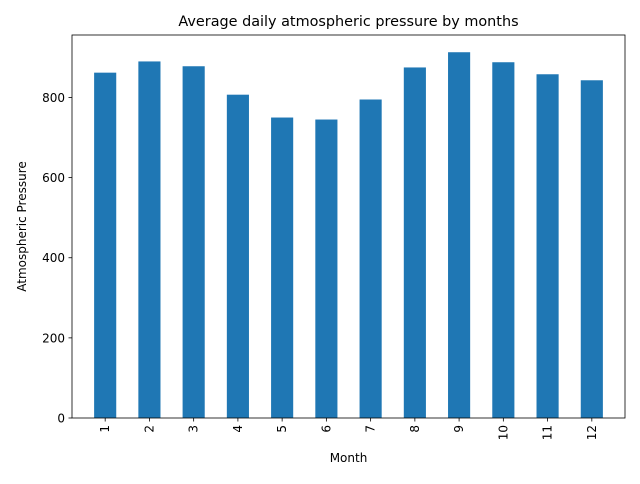  What do you see at coordinates (53, 98) in the screenshot?
I see `y-tick-label: 800` at bounding box center [53, 98].